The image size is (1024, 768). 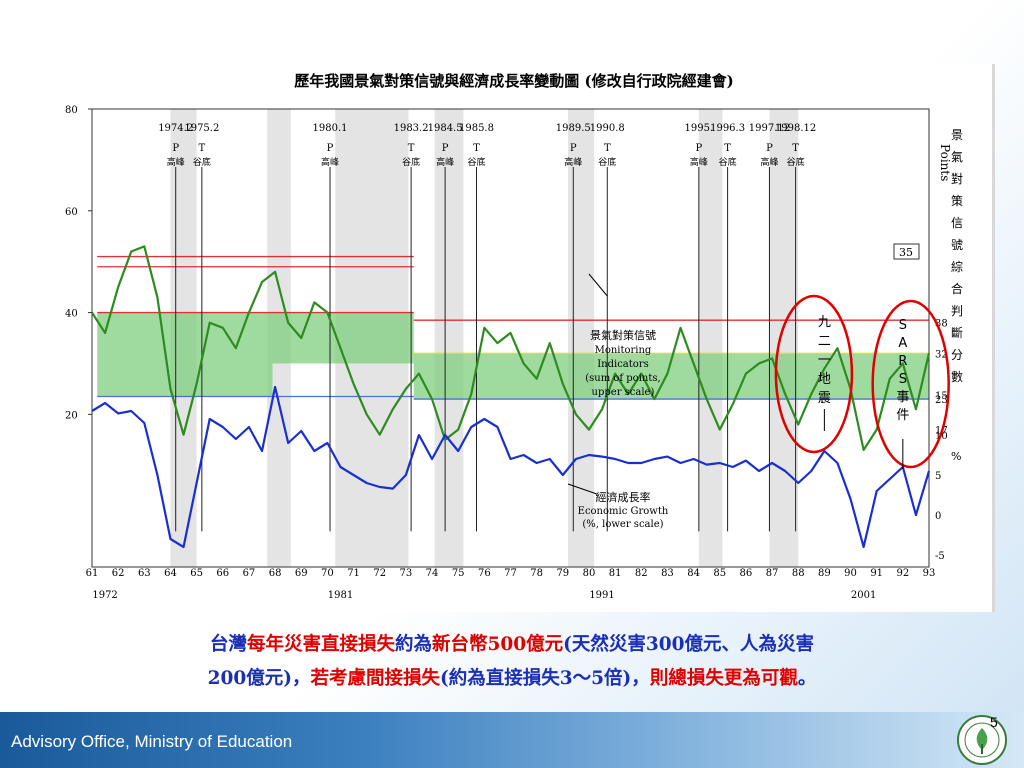 What do you see at coordinates (432, 573) in the screenshot?
I see `x-tick-label: 74` at bounding box center [432, 573].